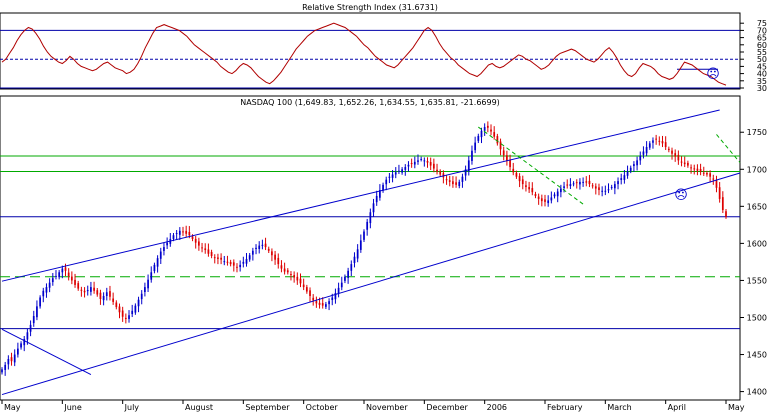 This screenshot has height=412, width=770. Describe the element at coordinates (762, 30) in the screenshot. I see `rsi-y-tick-label: 70` at that location.